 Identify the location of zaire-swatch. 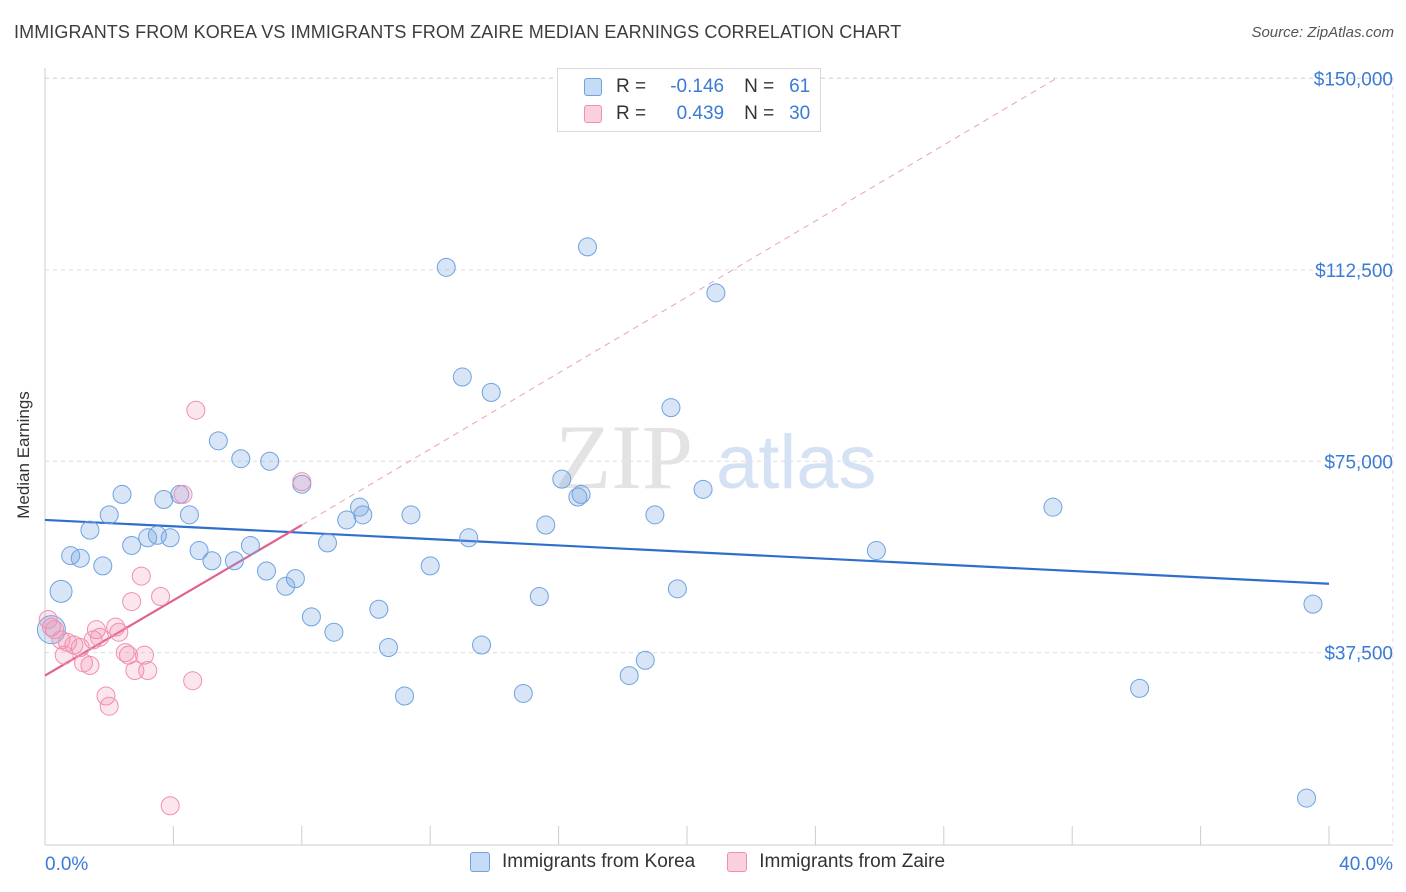
(593, 114).